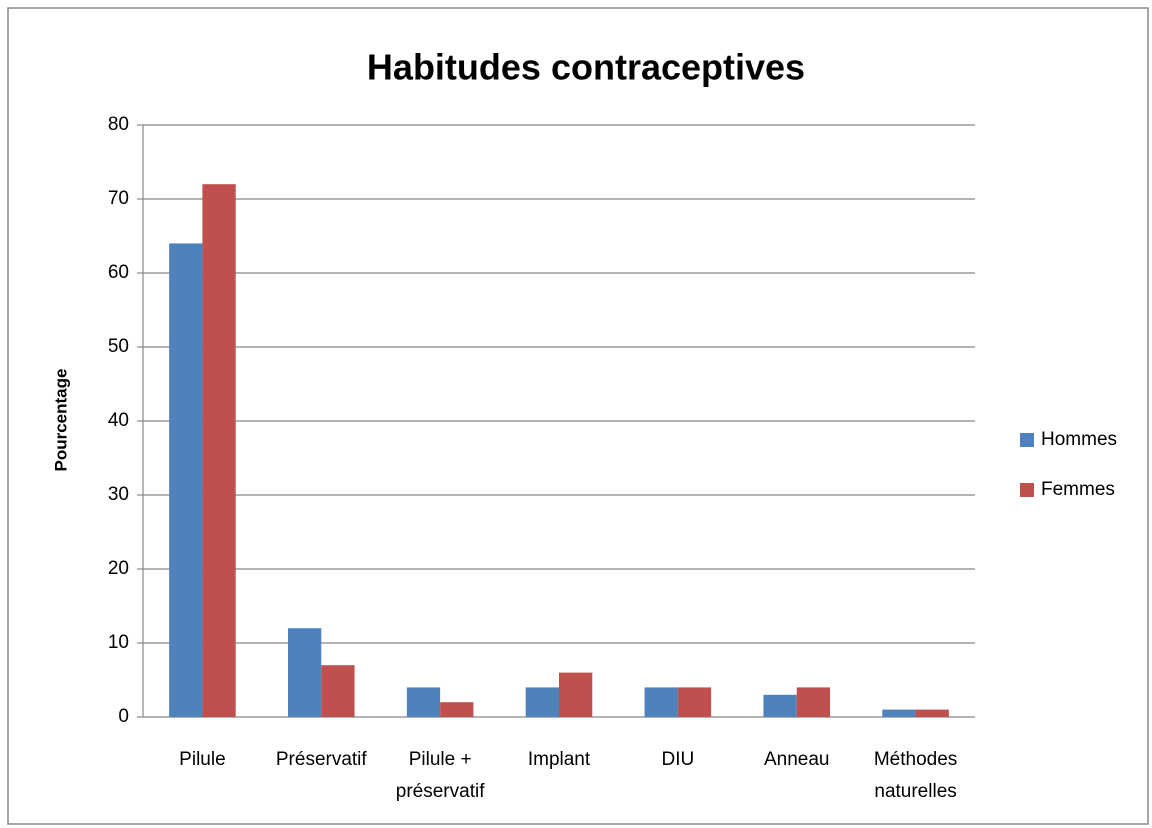  I want to click on y-tick-label: 60, so click(118, 272).